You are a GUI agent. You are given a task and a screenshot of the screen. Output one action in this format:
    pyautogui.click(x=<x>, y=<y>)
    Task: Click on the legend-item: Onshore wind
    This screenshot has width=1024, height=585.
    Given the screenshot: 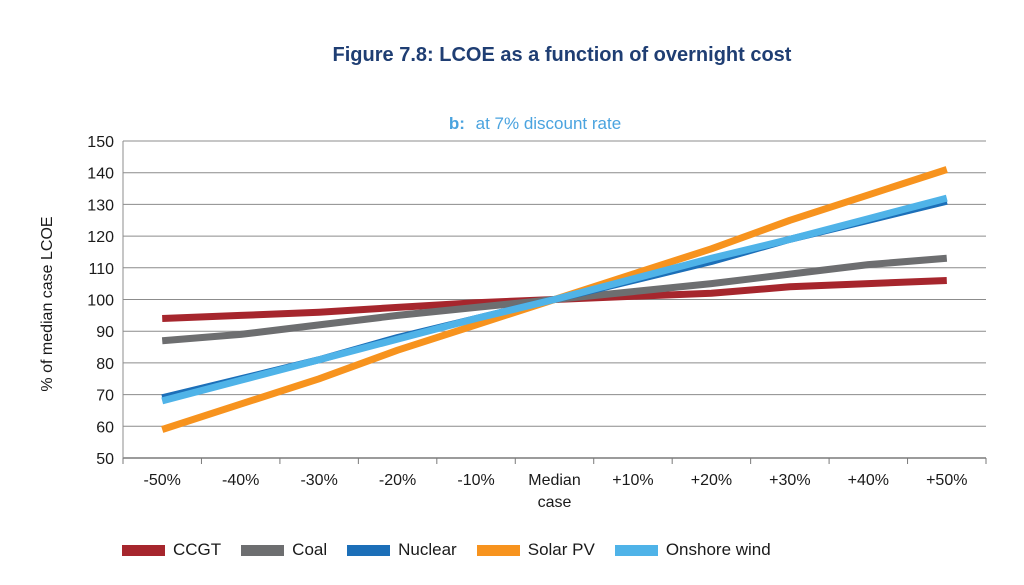 What is the action you would take?
    pyautogui.click(x=692, y=550)
    